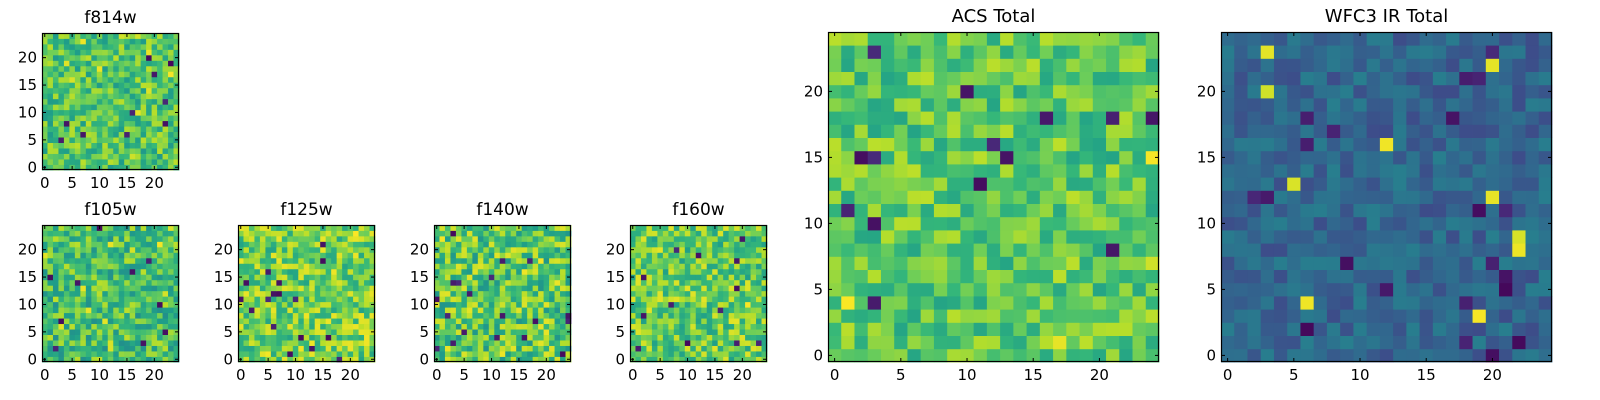 This screenshot has width=1600, height=400. What do you see at coordinates (126, 183) in the screenshot?
I see `x-tick-label: 15` at bounding box center [126, 183].